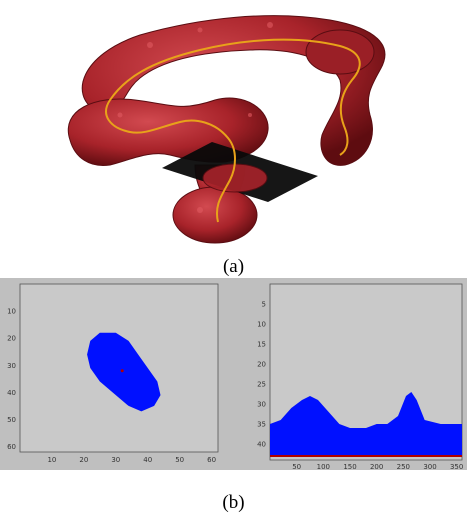 This screenshot has height=521, width=467. What do you see at coordinates (261, 375) in the screenshot?
I see `y-tick-labels: 5 10 15 20 25 30 35 40` at bounding box center [261, 375].